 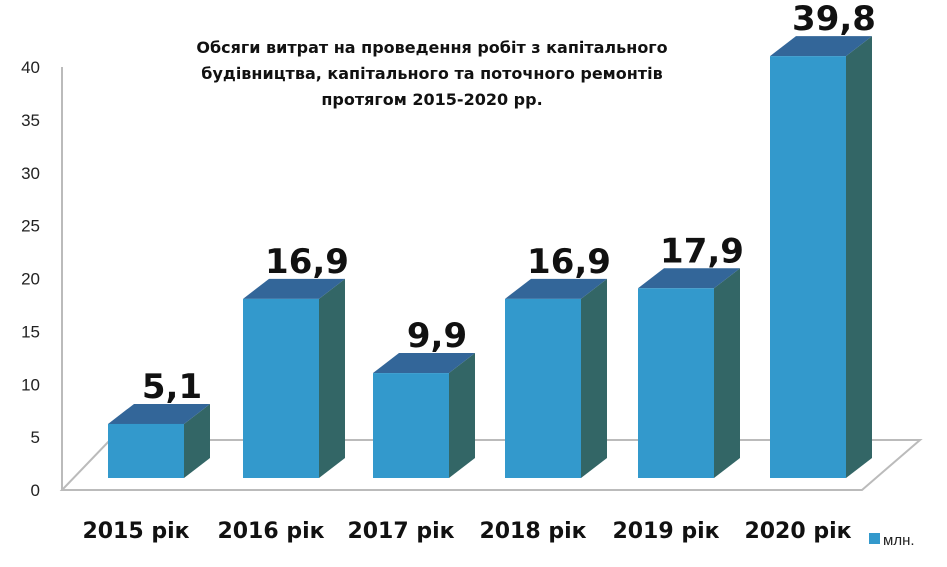 What do you see at coordinates (532, 531) in the screenshot?
I see `x-tick-label: 2018 рік` at bounding box center [532, 531].